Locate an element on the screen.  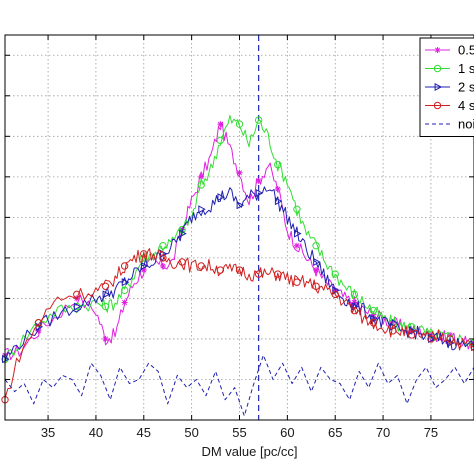
x-tick-label: 40 is located at coordinates (96, 432).